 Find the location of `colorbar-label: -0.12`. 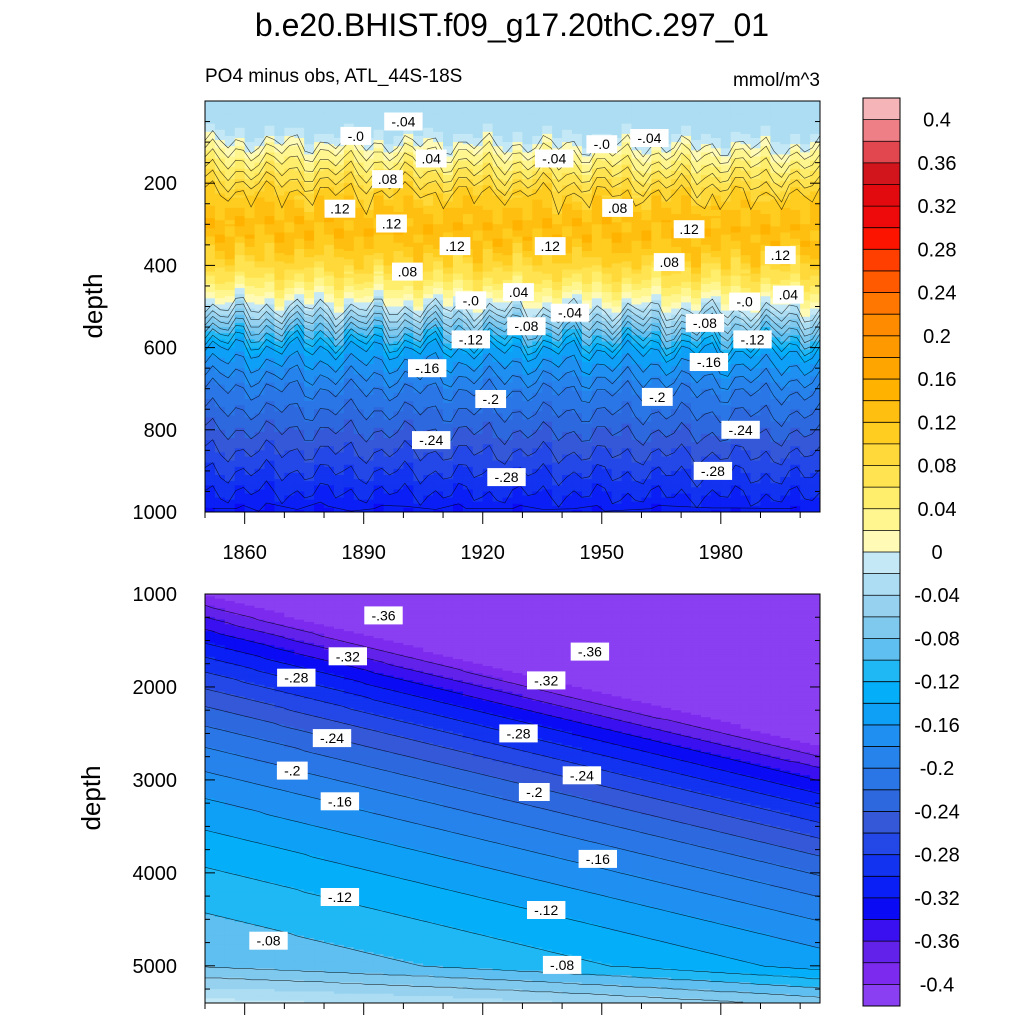

colorbar-label: -0.12 is located at coordinates (937, 683).